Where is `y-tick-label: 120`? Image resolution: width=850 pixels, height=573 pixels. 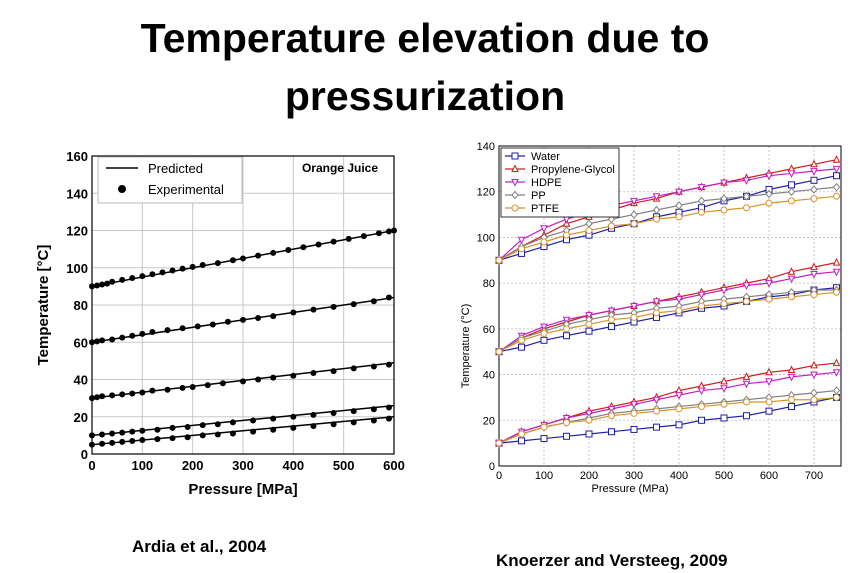
y-tick-label: 120 is located at coordinates (77, 231).